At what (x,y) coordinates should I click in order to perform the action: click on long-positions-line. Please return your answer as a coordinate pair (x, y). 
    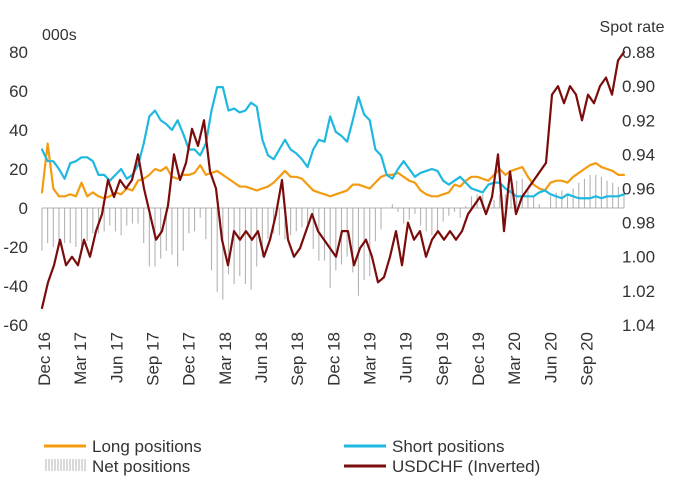
    Looking at the image, I should click on (333, 171).